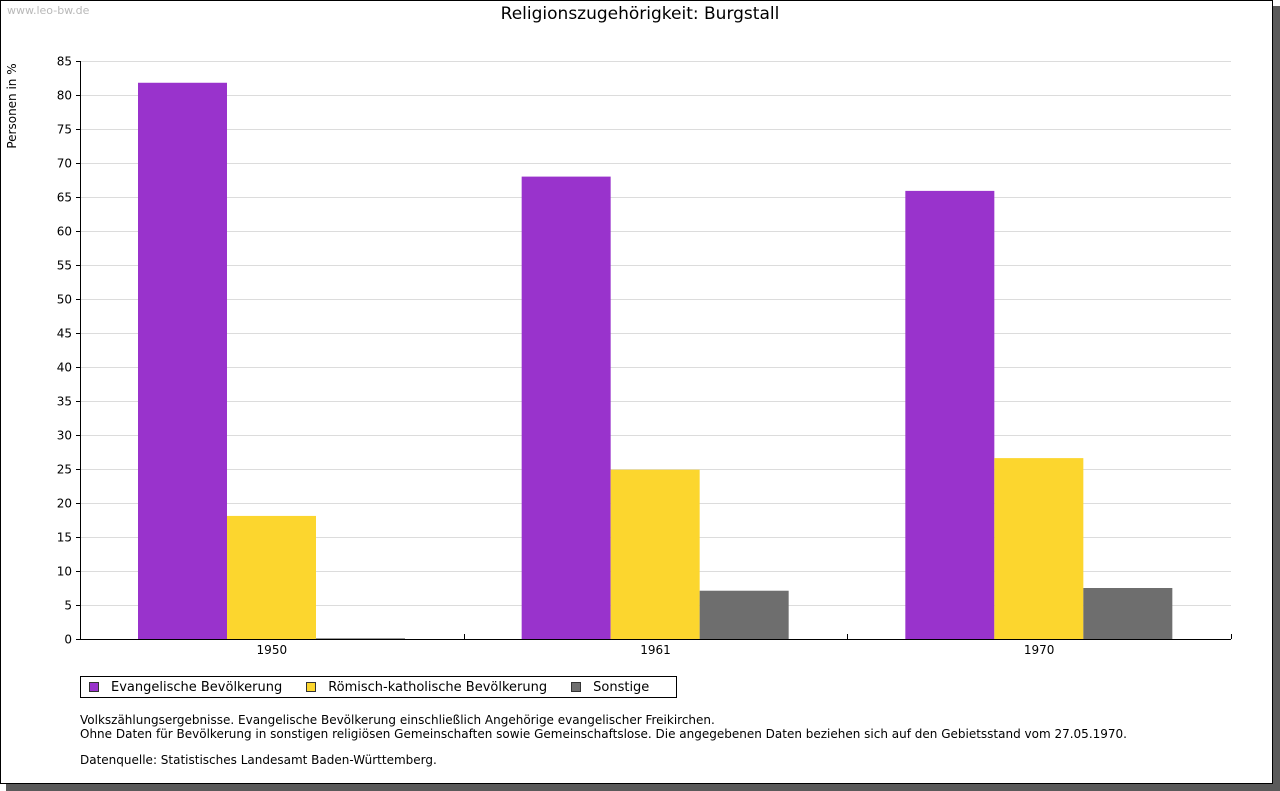 This screenshot has height=791, width=1280. What do you see at coordinates (64, 572) in the screenshot?
I see `y-tick-label: 10` at bounding box center [64, 572].